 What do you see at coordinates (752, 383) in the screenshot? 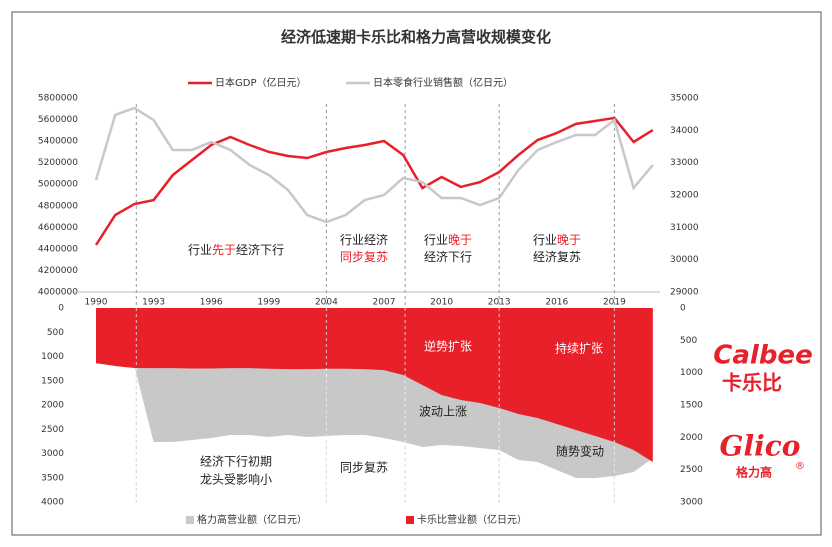
I see `logo: 卡乐比` at bounding box center [752, 383].